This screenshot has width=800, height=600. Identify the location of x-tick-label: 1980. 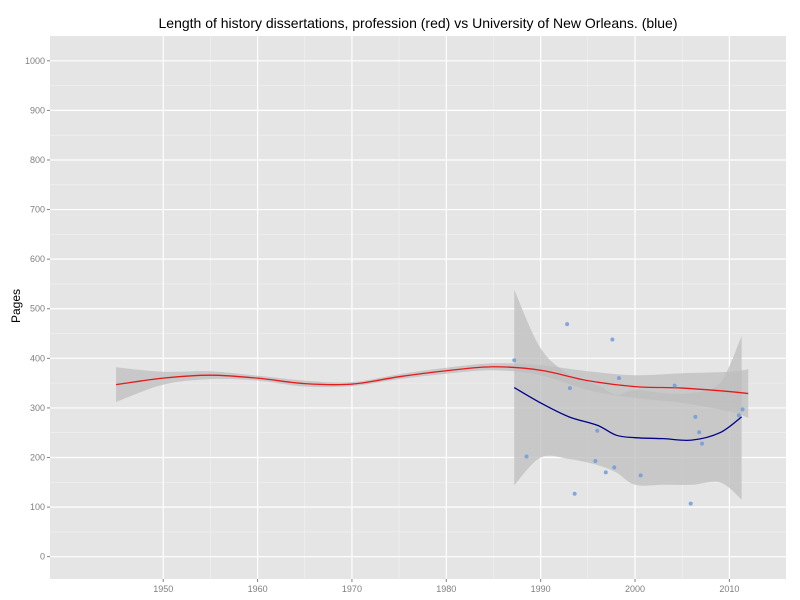
(446, 589).